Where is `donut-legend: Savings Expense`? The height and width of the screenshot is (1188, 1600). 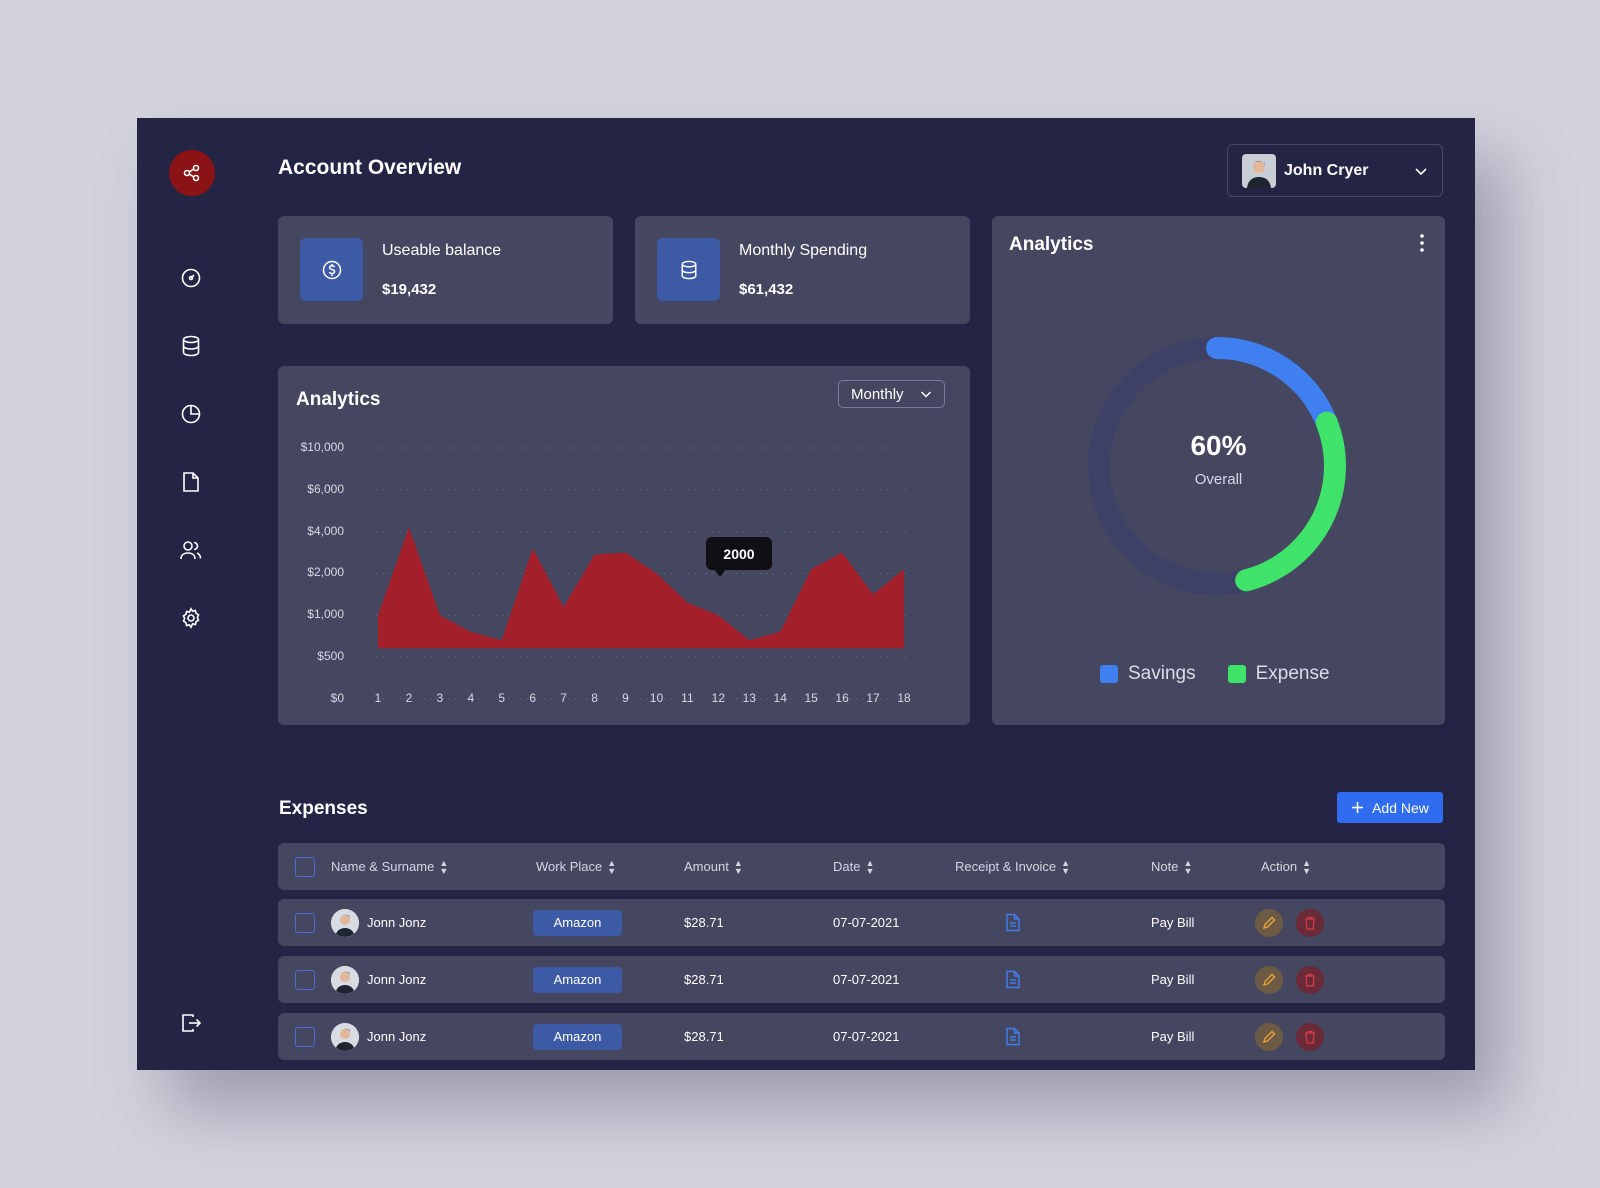 donut-legend: Savings Expense is located at coordinates (1215, 674).